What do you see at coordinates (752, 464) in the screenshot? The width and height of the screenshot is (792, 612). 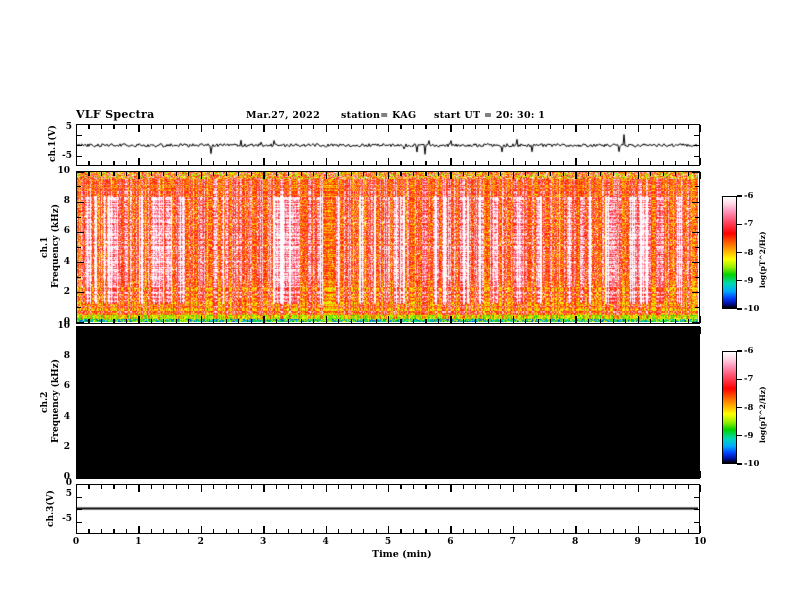 I see `colorbar-tick-label: -10` at bounding box center [752, 464].